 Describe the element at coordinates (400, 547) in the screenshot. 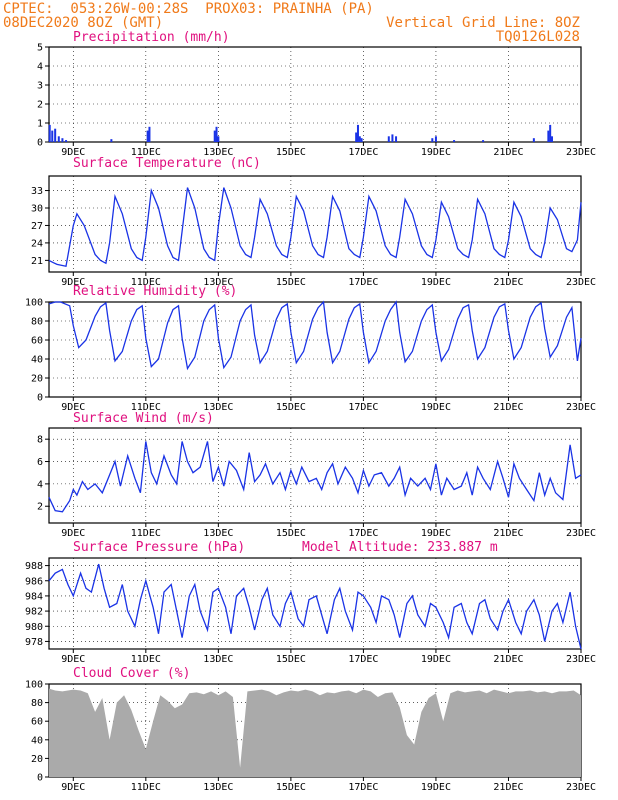

I see `panel-annotation: Model Altitude: 233.887 m` at that location.